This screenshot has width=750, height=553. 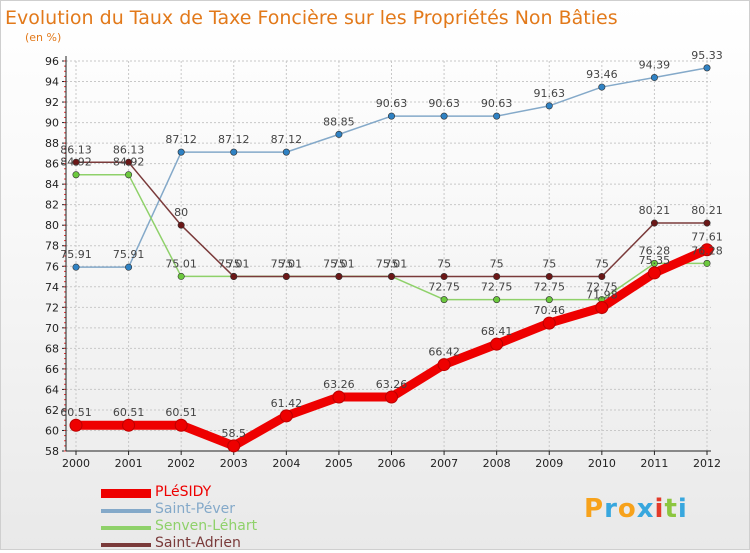 I want to click on data-label: 75.35, so click(x=655, y=260).